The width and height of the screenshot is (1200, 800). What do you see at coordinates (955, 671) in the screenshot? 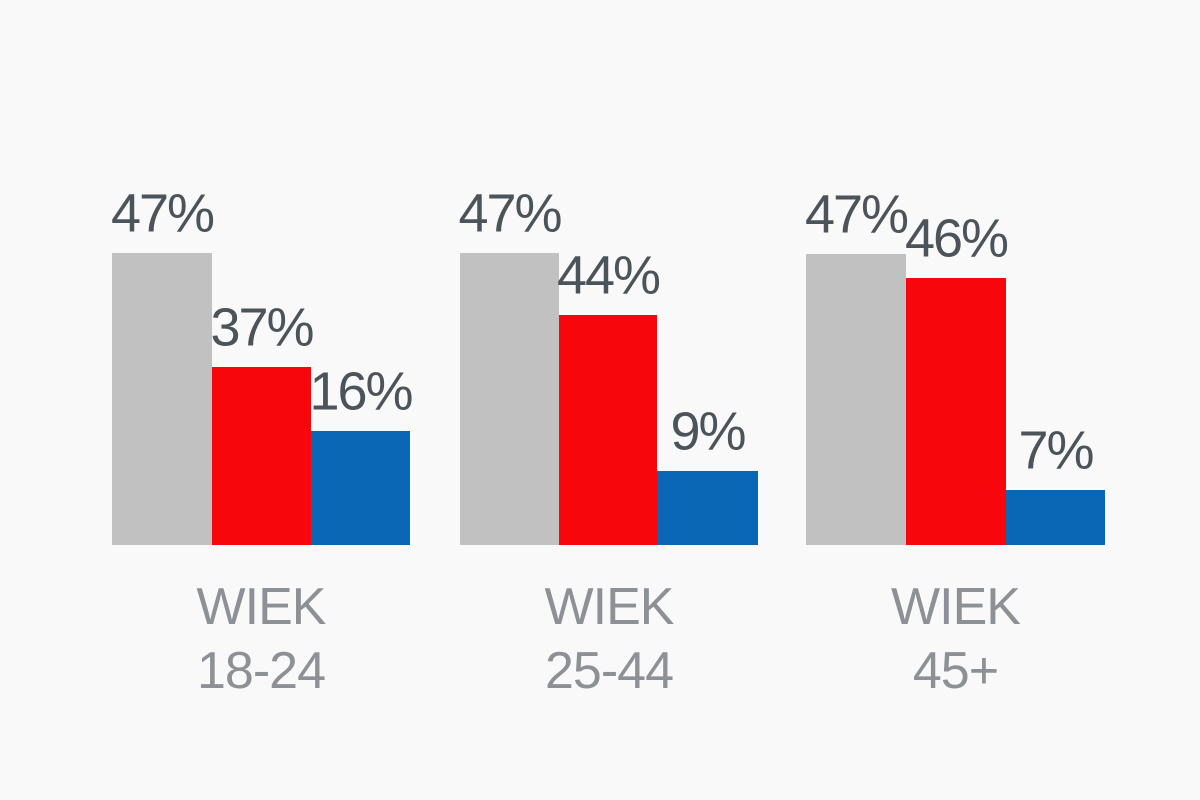
I see `group-label-line: 45+` at bounding box center [955, 671].